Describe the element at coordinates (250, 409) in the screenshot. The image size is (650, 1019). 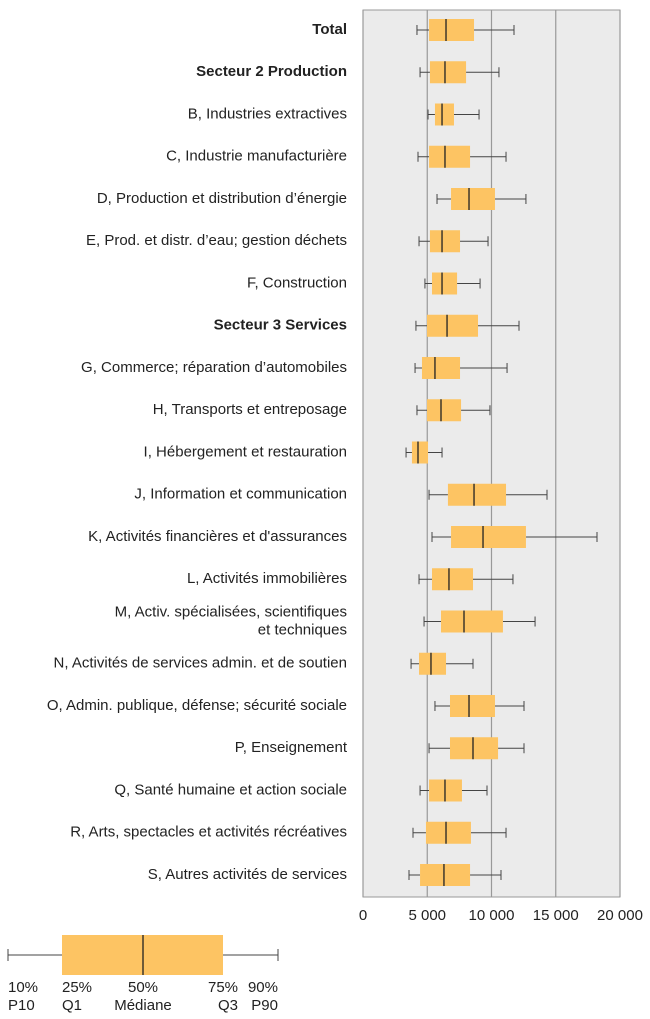
I see `category-label: H, Transports et entreposage` at that location.